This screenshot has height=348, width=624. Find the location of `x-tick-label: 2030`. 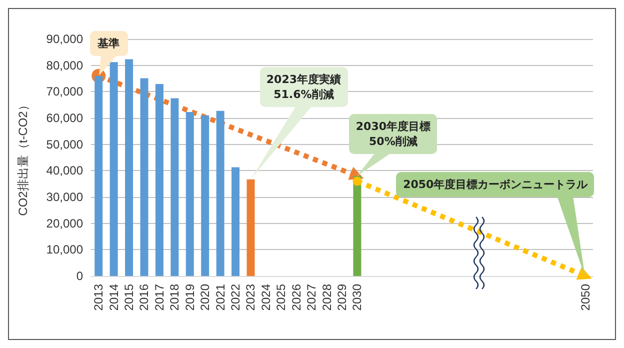

x-tick-label: 2030 is located at coordinates (357, 297).